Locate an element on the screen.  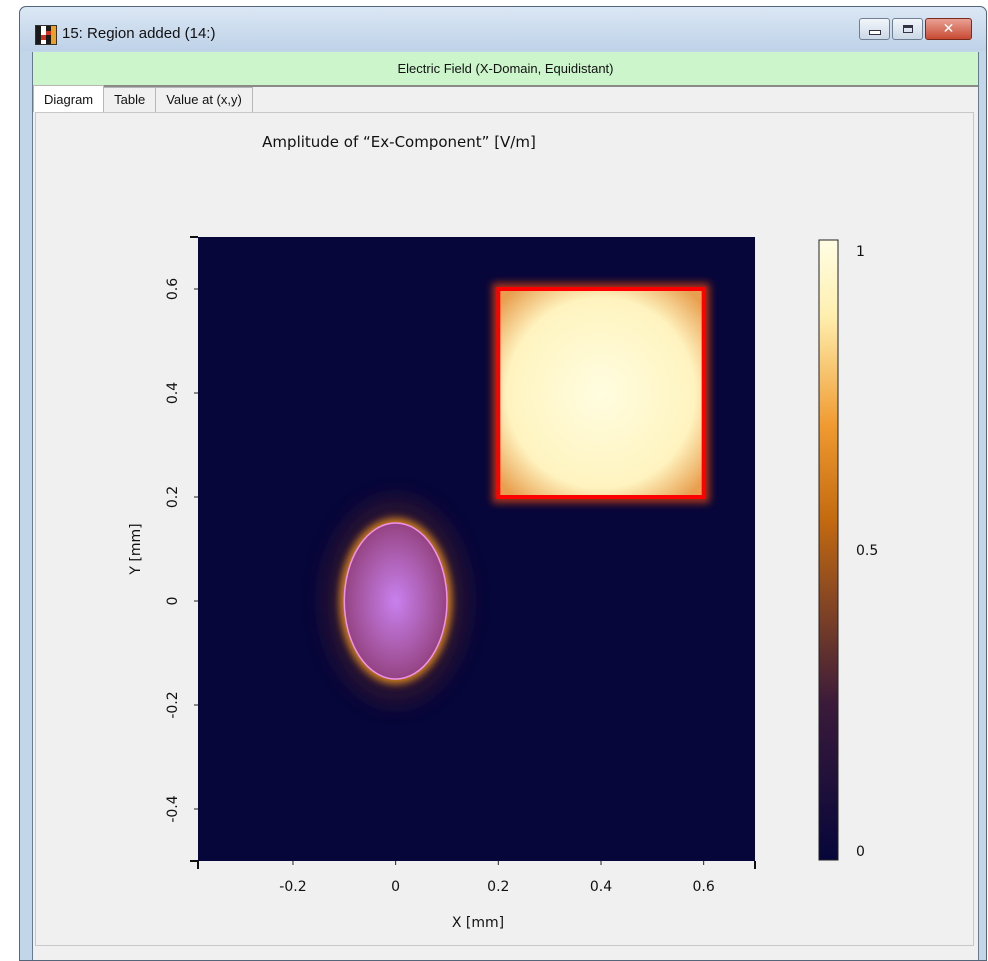
x-tick-label: 0.6 is located at coordinates (704, 887).